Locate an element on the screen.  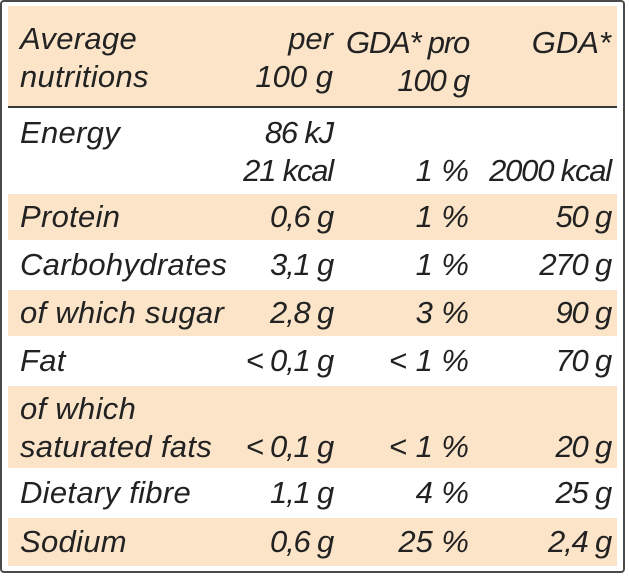
nutrient-name: Dietary fibre is located at coordinates (106, 492).